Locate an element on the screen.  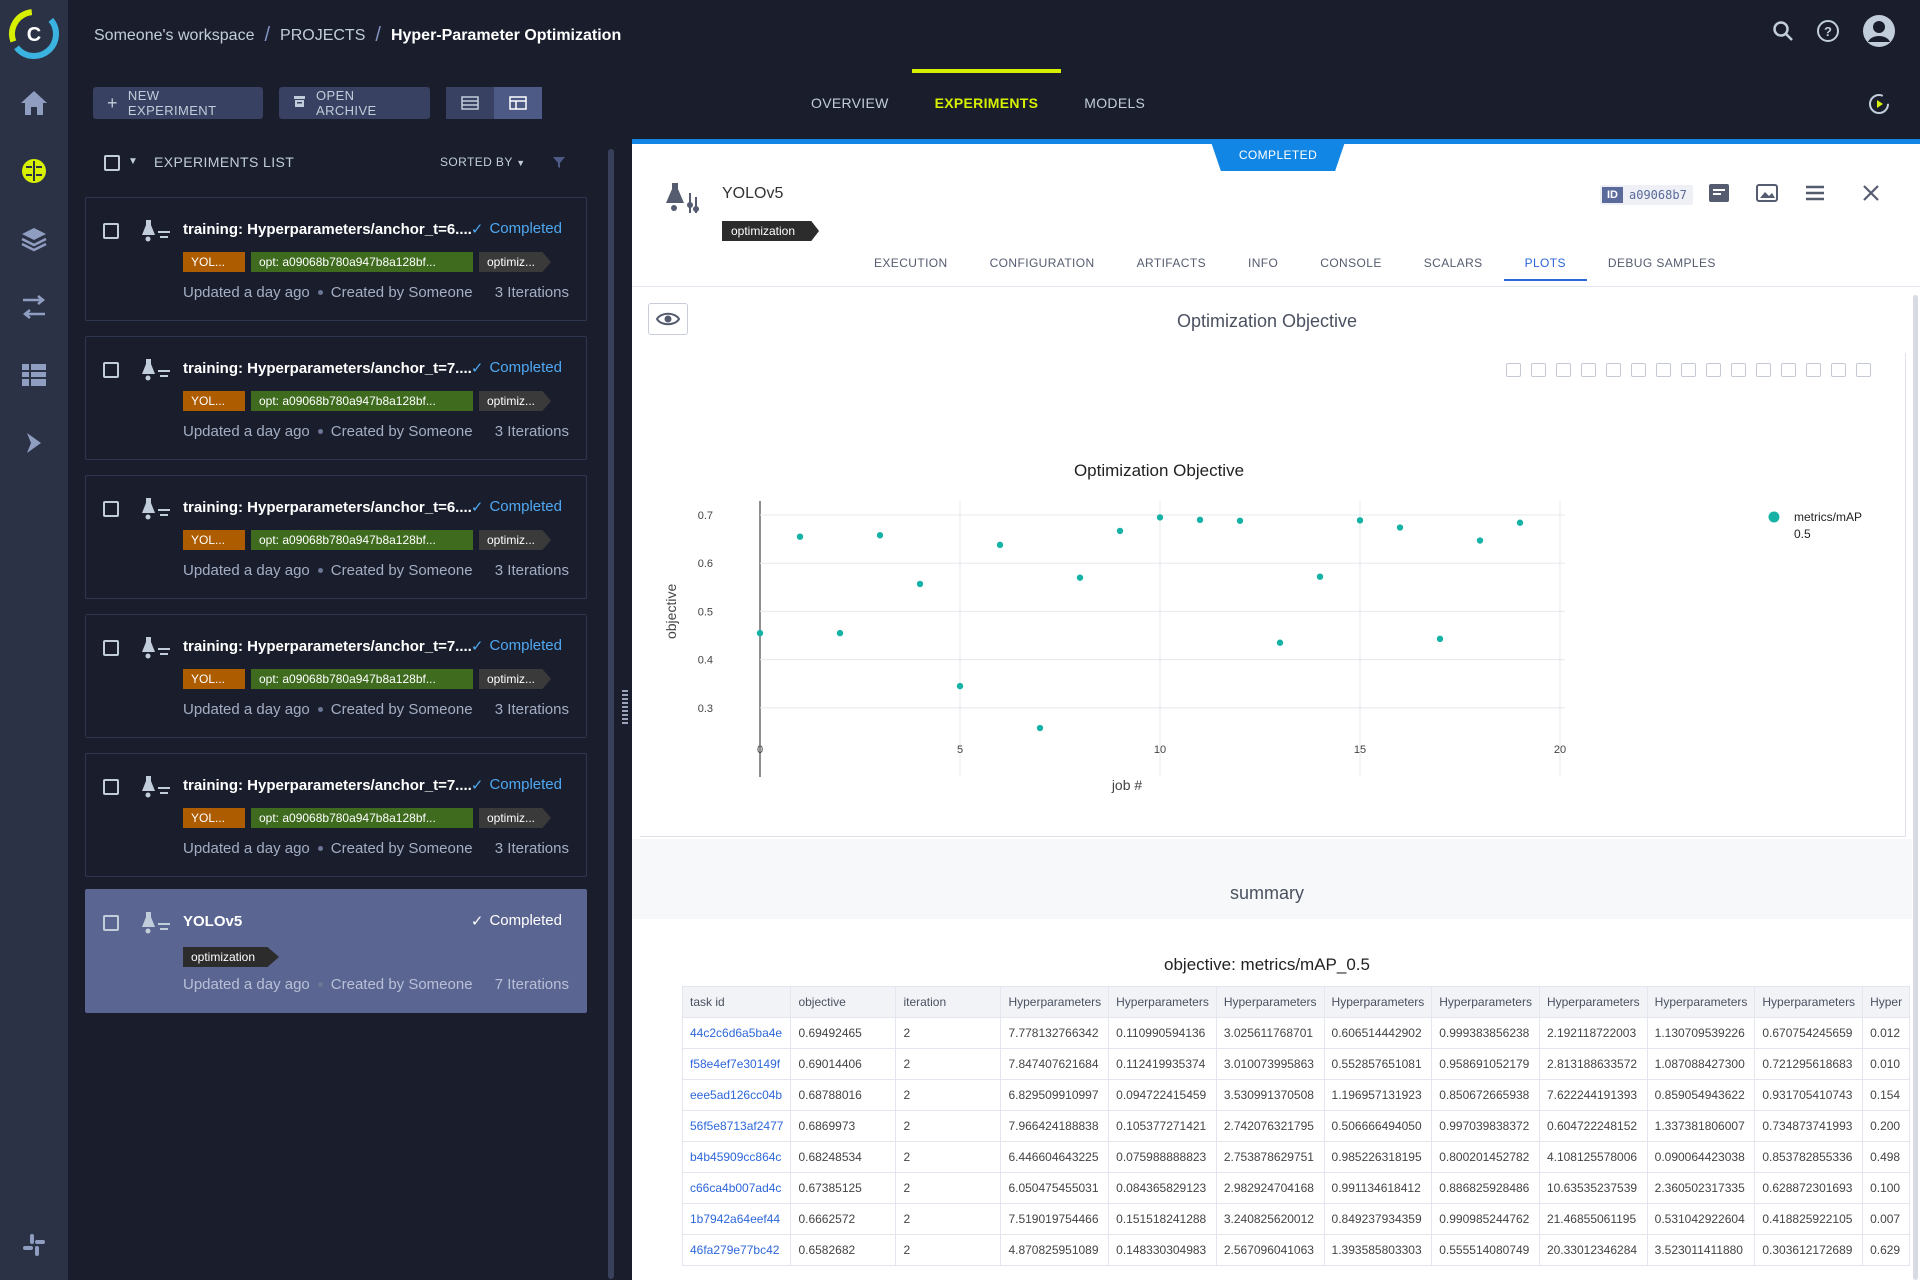
tab-configuration: CONFIGURATION is located at coordinates (1042, 263).